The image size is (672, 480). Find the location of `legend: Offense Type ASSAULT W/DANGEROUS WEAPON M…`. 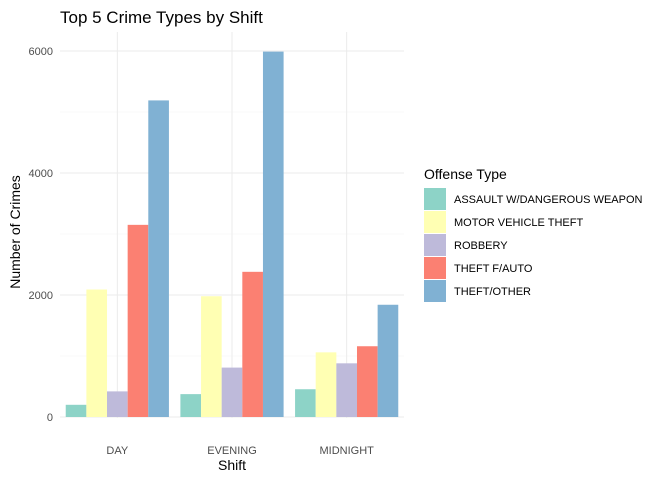

legend: Offense Type ASSAULT W/DANGEROUS WEAPON M… is located at coordinates (533, 234).